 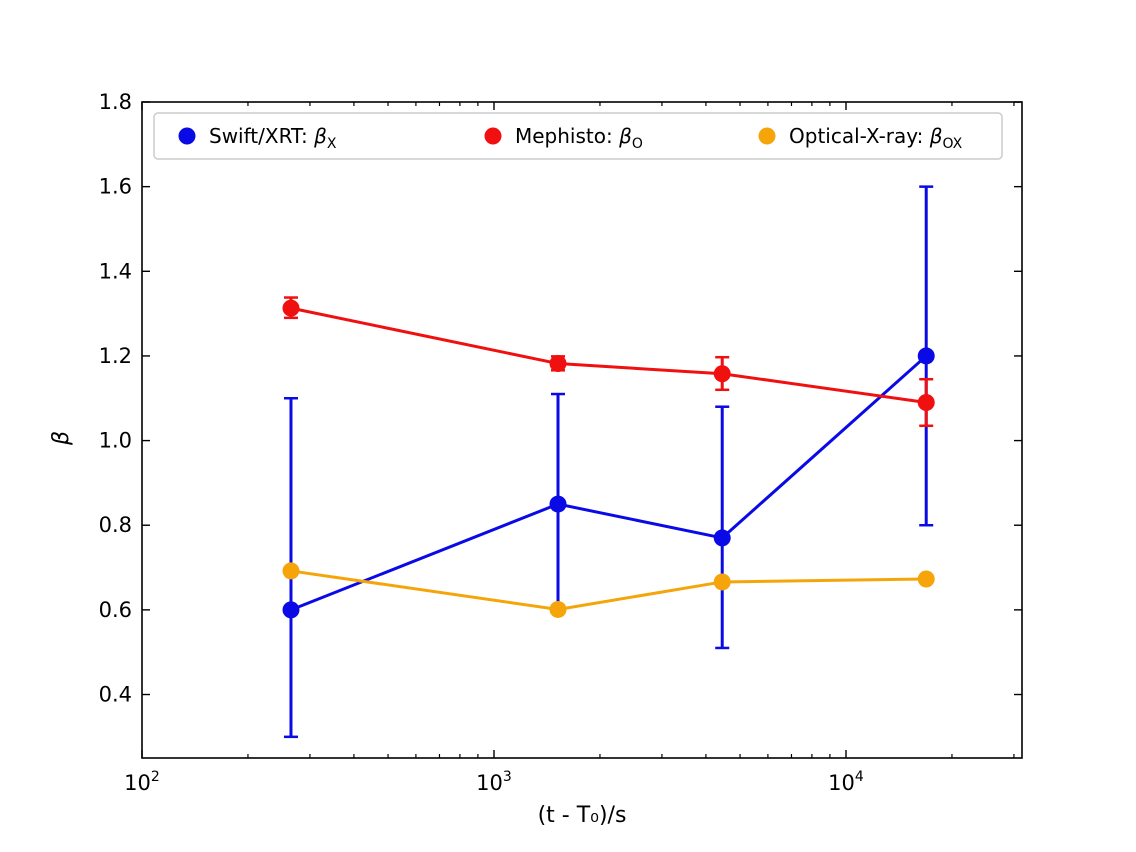 I want to click on legend-label: Optical-X-ray: βOX, so click(x=876, y=138).